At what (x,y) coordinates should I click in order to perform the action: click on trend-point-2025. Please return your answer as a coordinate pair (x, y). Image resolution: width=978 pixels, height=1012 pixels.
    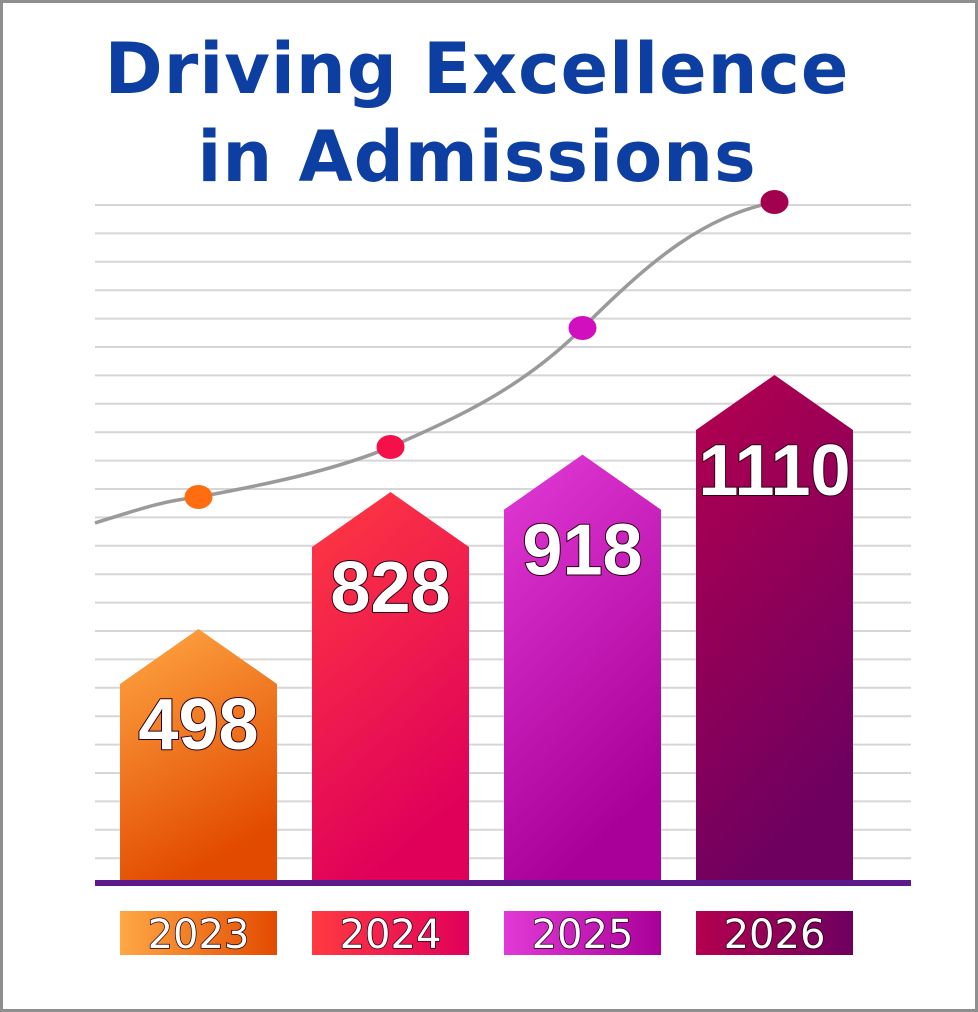
    Looking at the image, I should click on (582, 328).